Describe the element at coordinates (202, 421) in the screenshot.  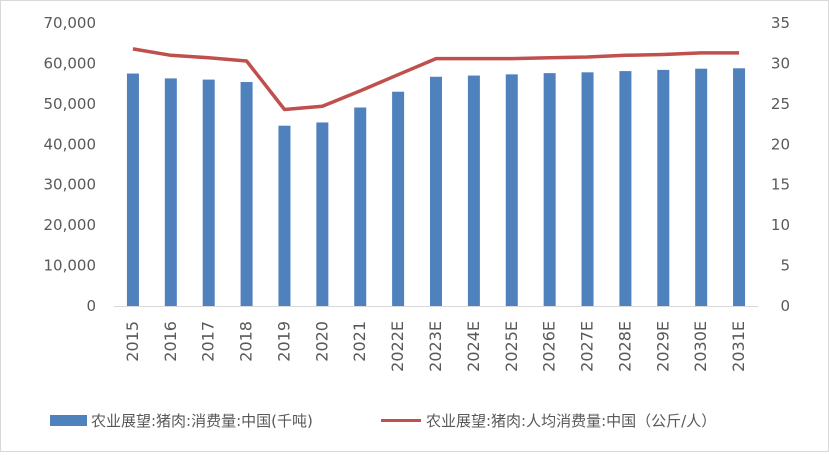
I see `legend-bar-label: 农业展望:猪肉:消费量:中国(千吨)` at that location.